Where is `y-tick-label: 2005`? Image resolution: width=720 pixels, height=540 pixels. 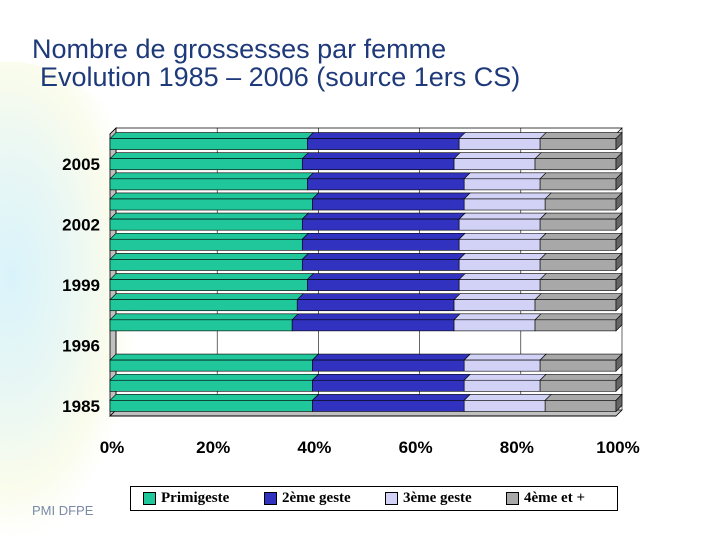 y-tick-label: 2005 is located at coordinates (81, 164).